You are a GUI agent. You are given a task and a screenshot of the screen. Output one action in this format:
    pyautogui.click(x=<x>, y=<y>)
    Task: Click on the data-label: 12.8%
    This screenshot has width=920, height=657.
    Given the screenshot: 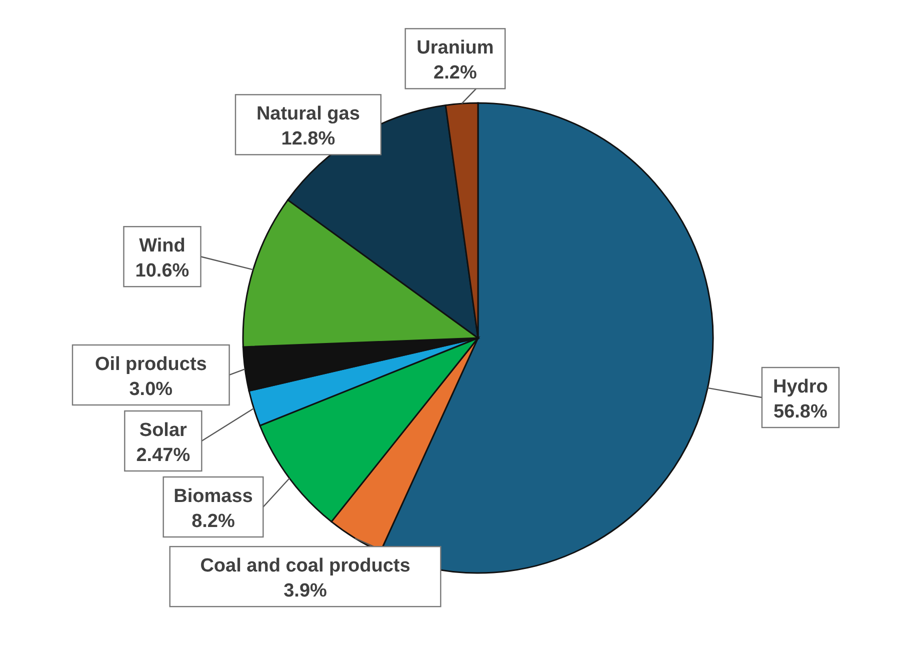 What is the action you would take?
    pyautogui.click(x=308, y=139)
    